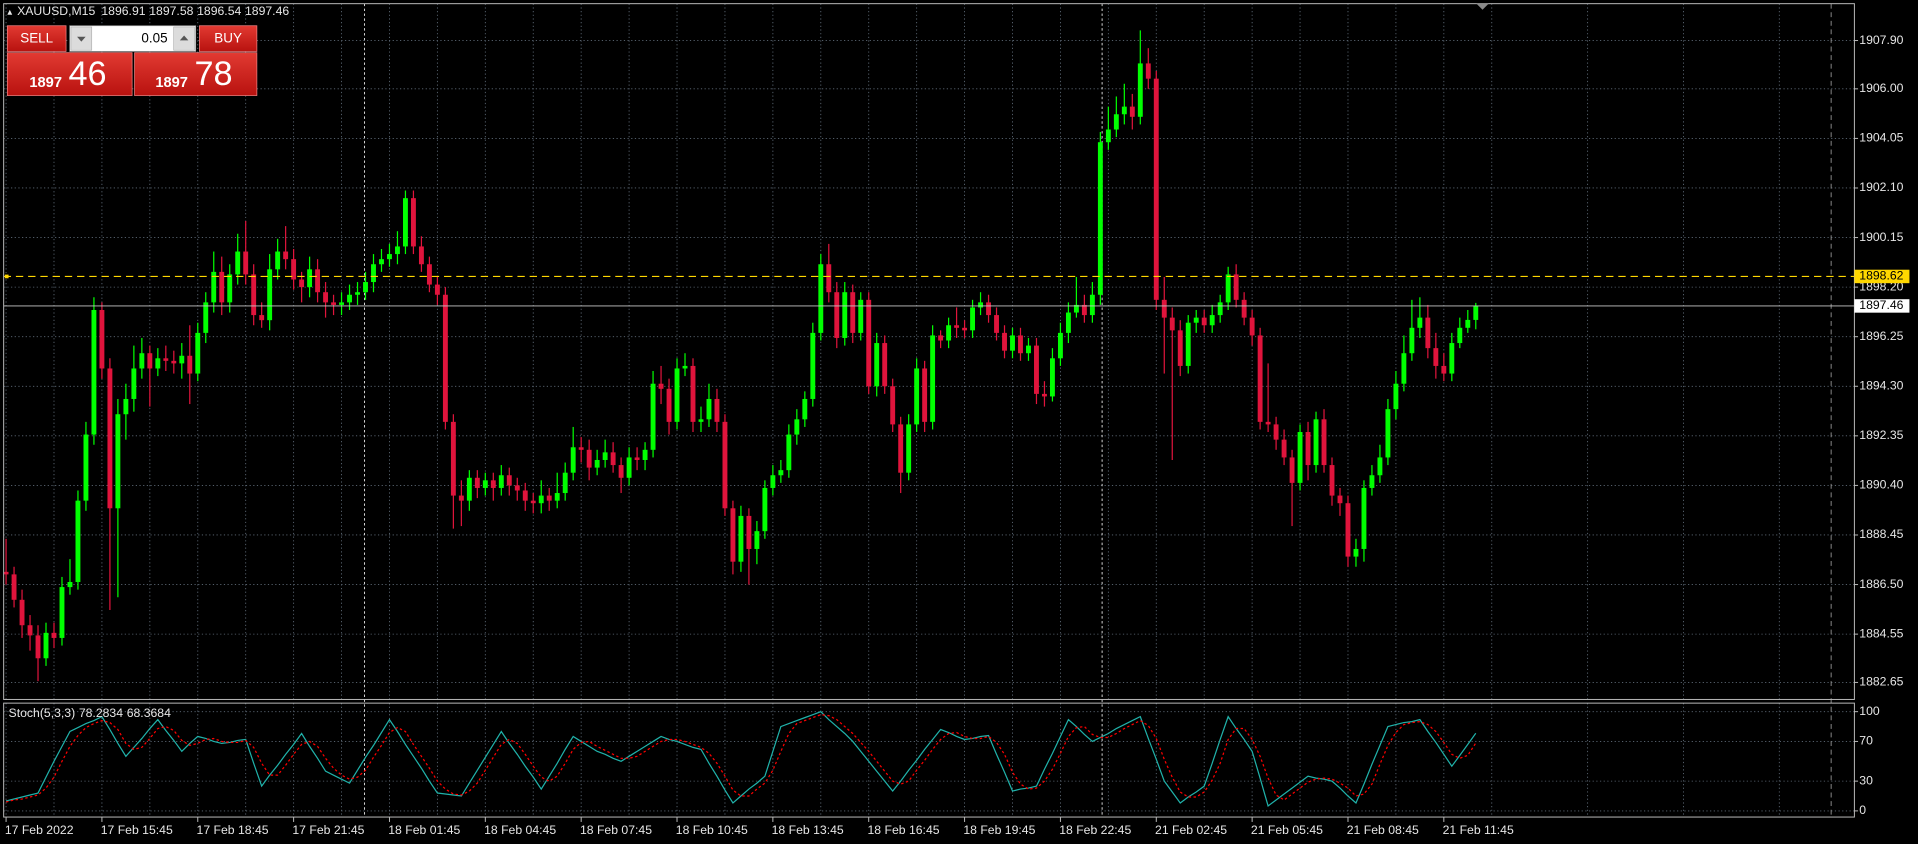 The height and width of the screenshot is (844, 1918). Describe the element at coordinates (87, 74) in the screenshot. I see `sell-price-pips: 46` at that location.